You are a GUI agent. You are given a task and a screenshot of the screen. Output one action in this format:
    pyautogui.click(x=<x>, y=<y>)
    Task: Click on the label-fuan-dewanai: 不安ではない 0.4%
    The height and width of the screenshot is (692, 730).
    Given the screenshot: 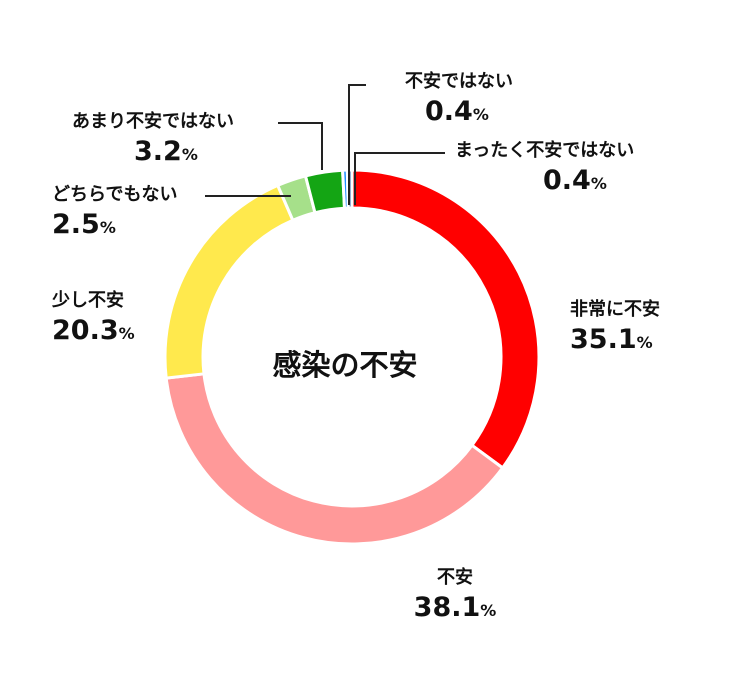 What is the action you would take?
    pyautogui.click(x=459, y=99)
    